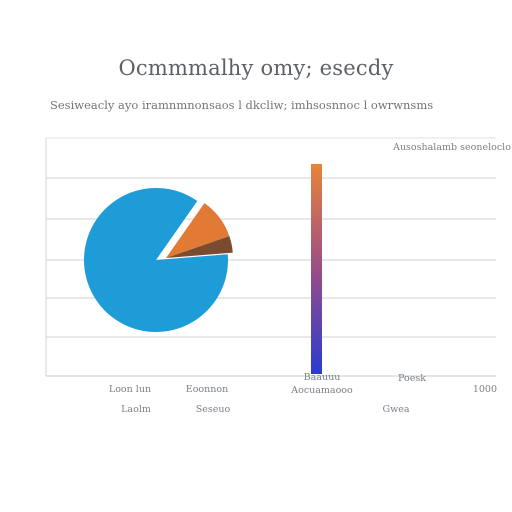 The width and height of the screenshot is (512, 512). What do you see at coordinates (316, 269) in the screenshot?
I see `gradient-bar` at bounding box center [316, 269].